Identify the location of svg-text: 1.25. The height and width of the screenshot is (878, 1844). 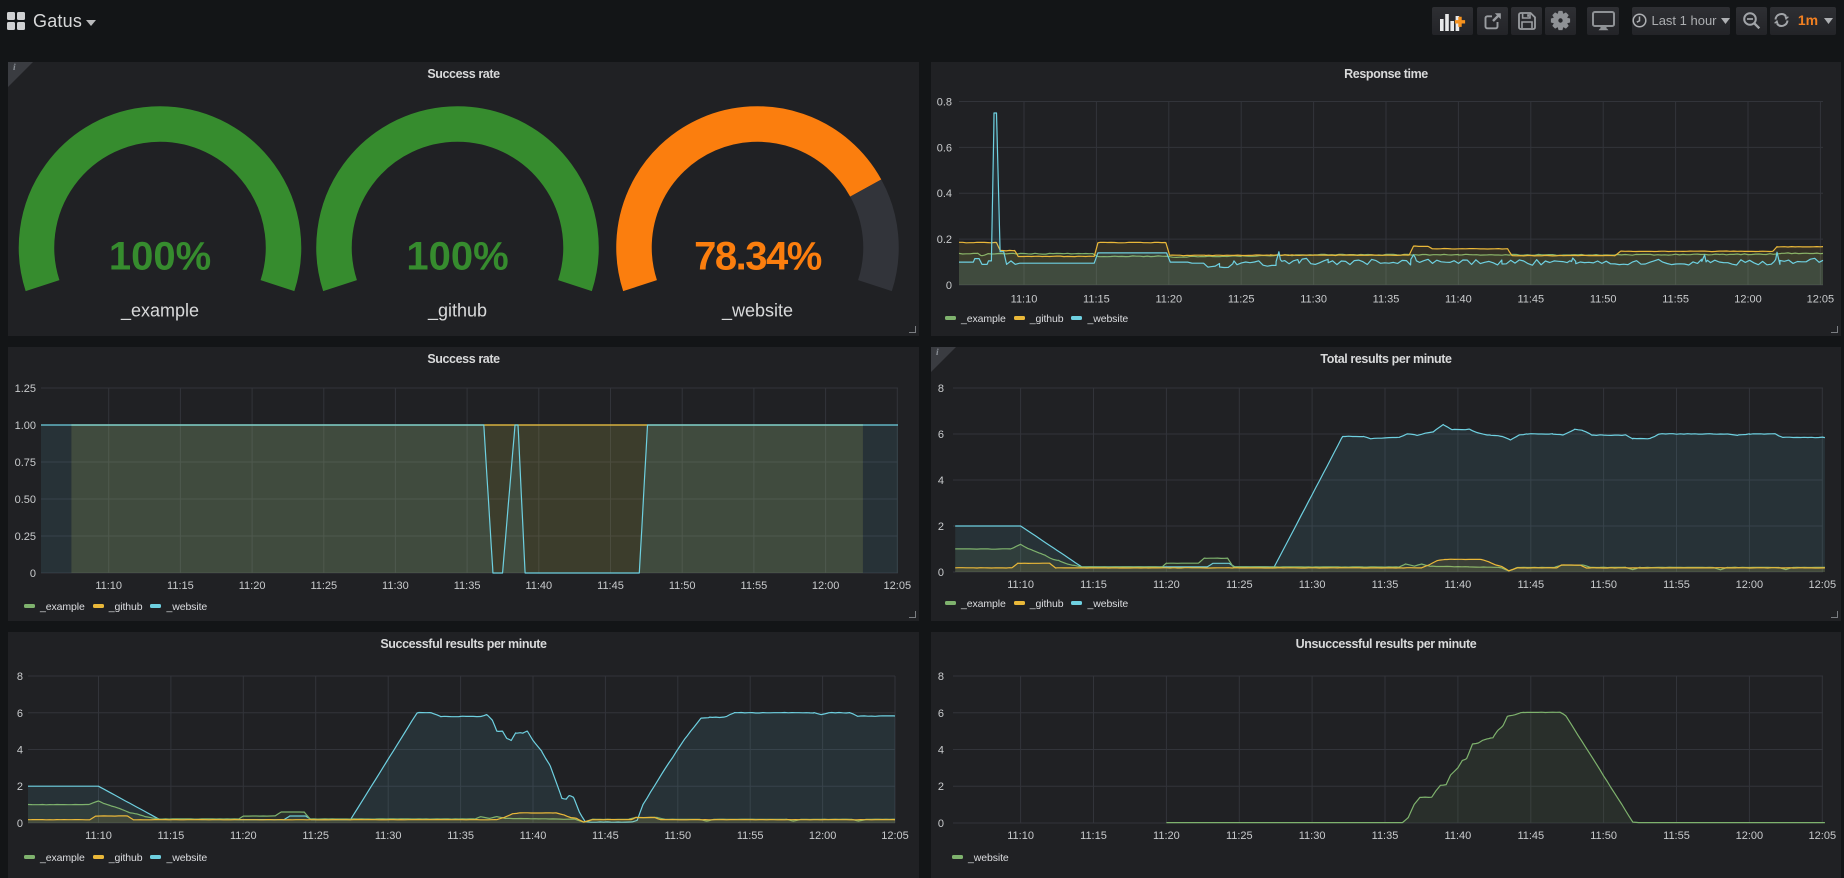
(25, 389).